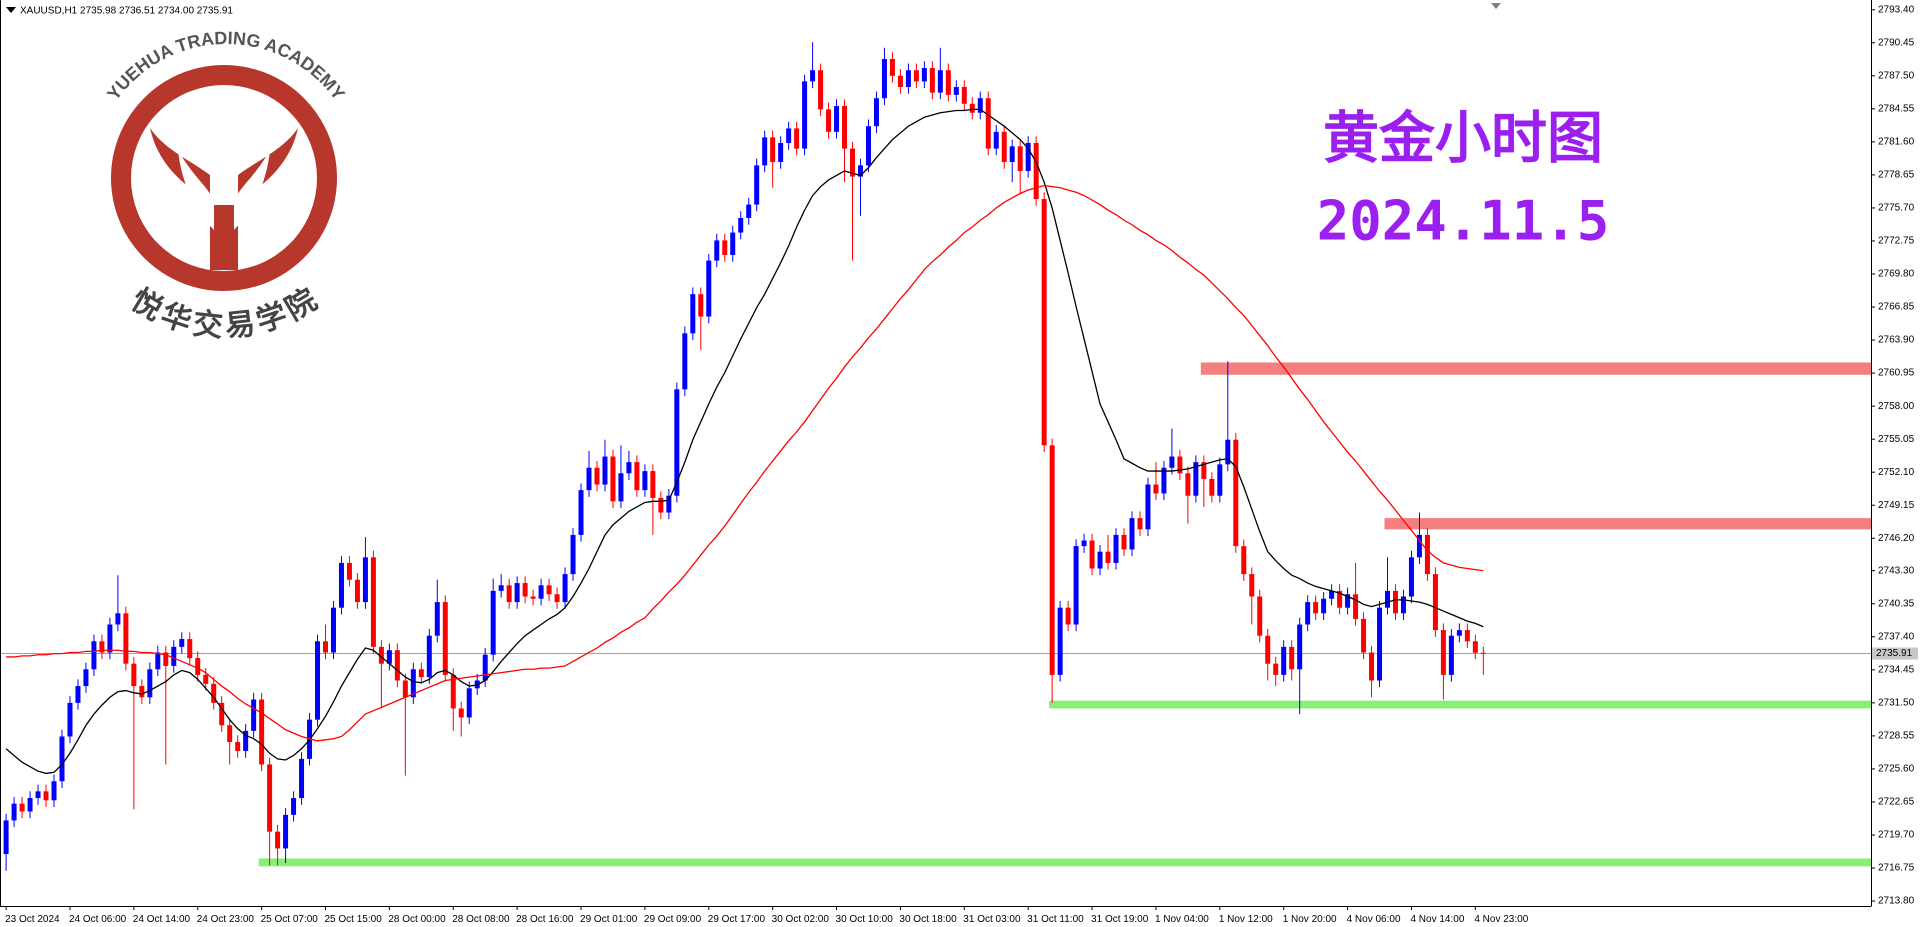  What do you see at coordinates (1460, 704) in the screenshot?
I see `zone` at bounding box center [1460, 704].